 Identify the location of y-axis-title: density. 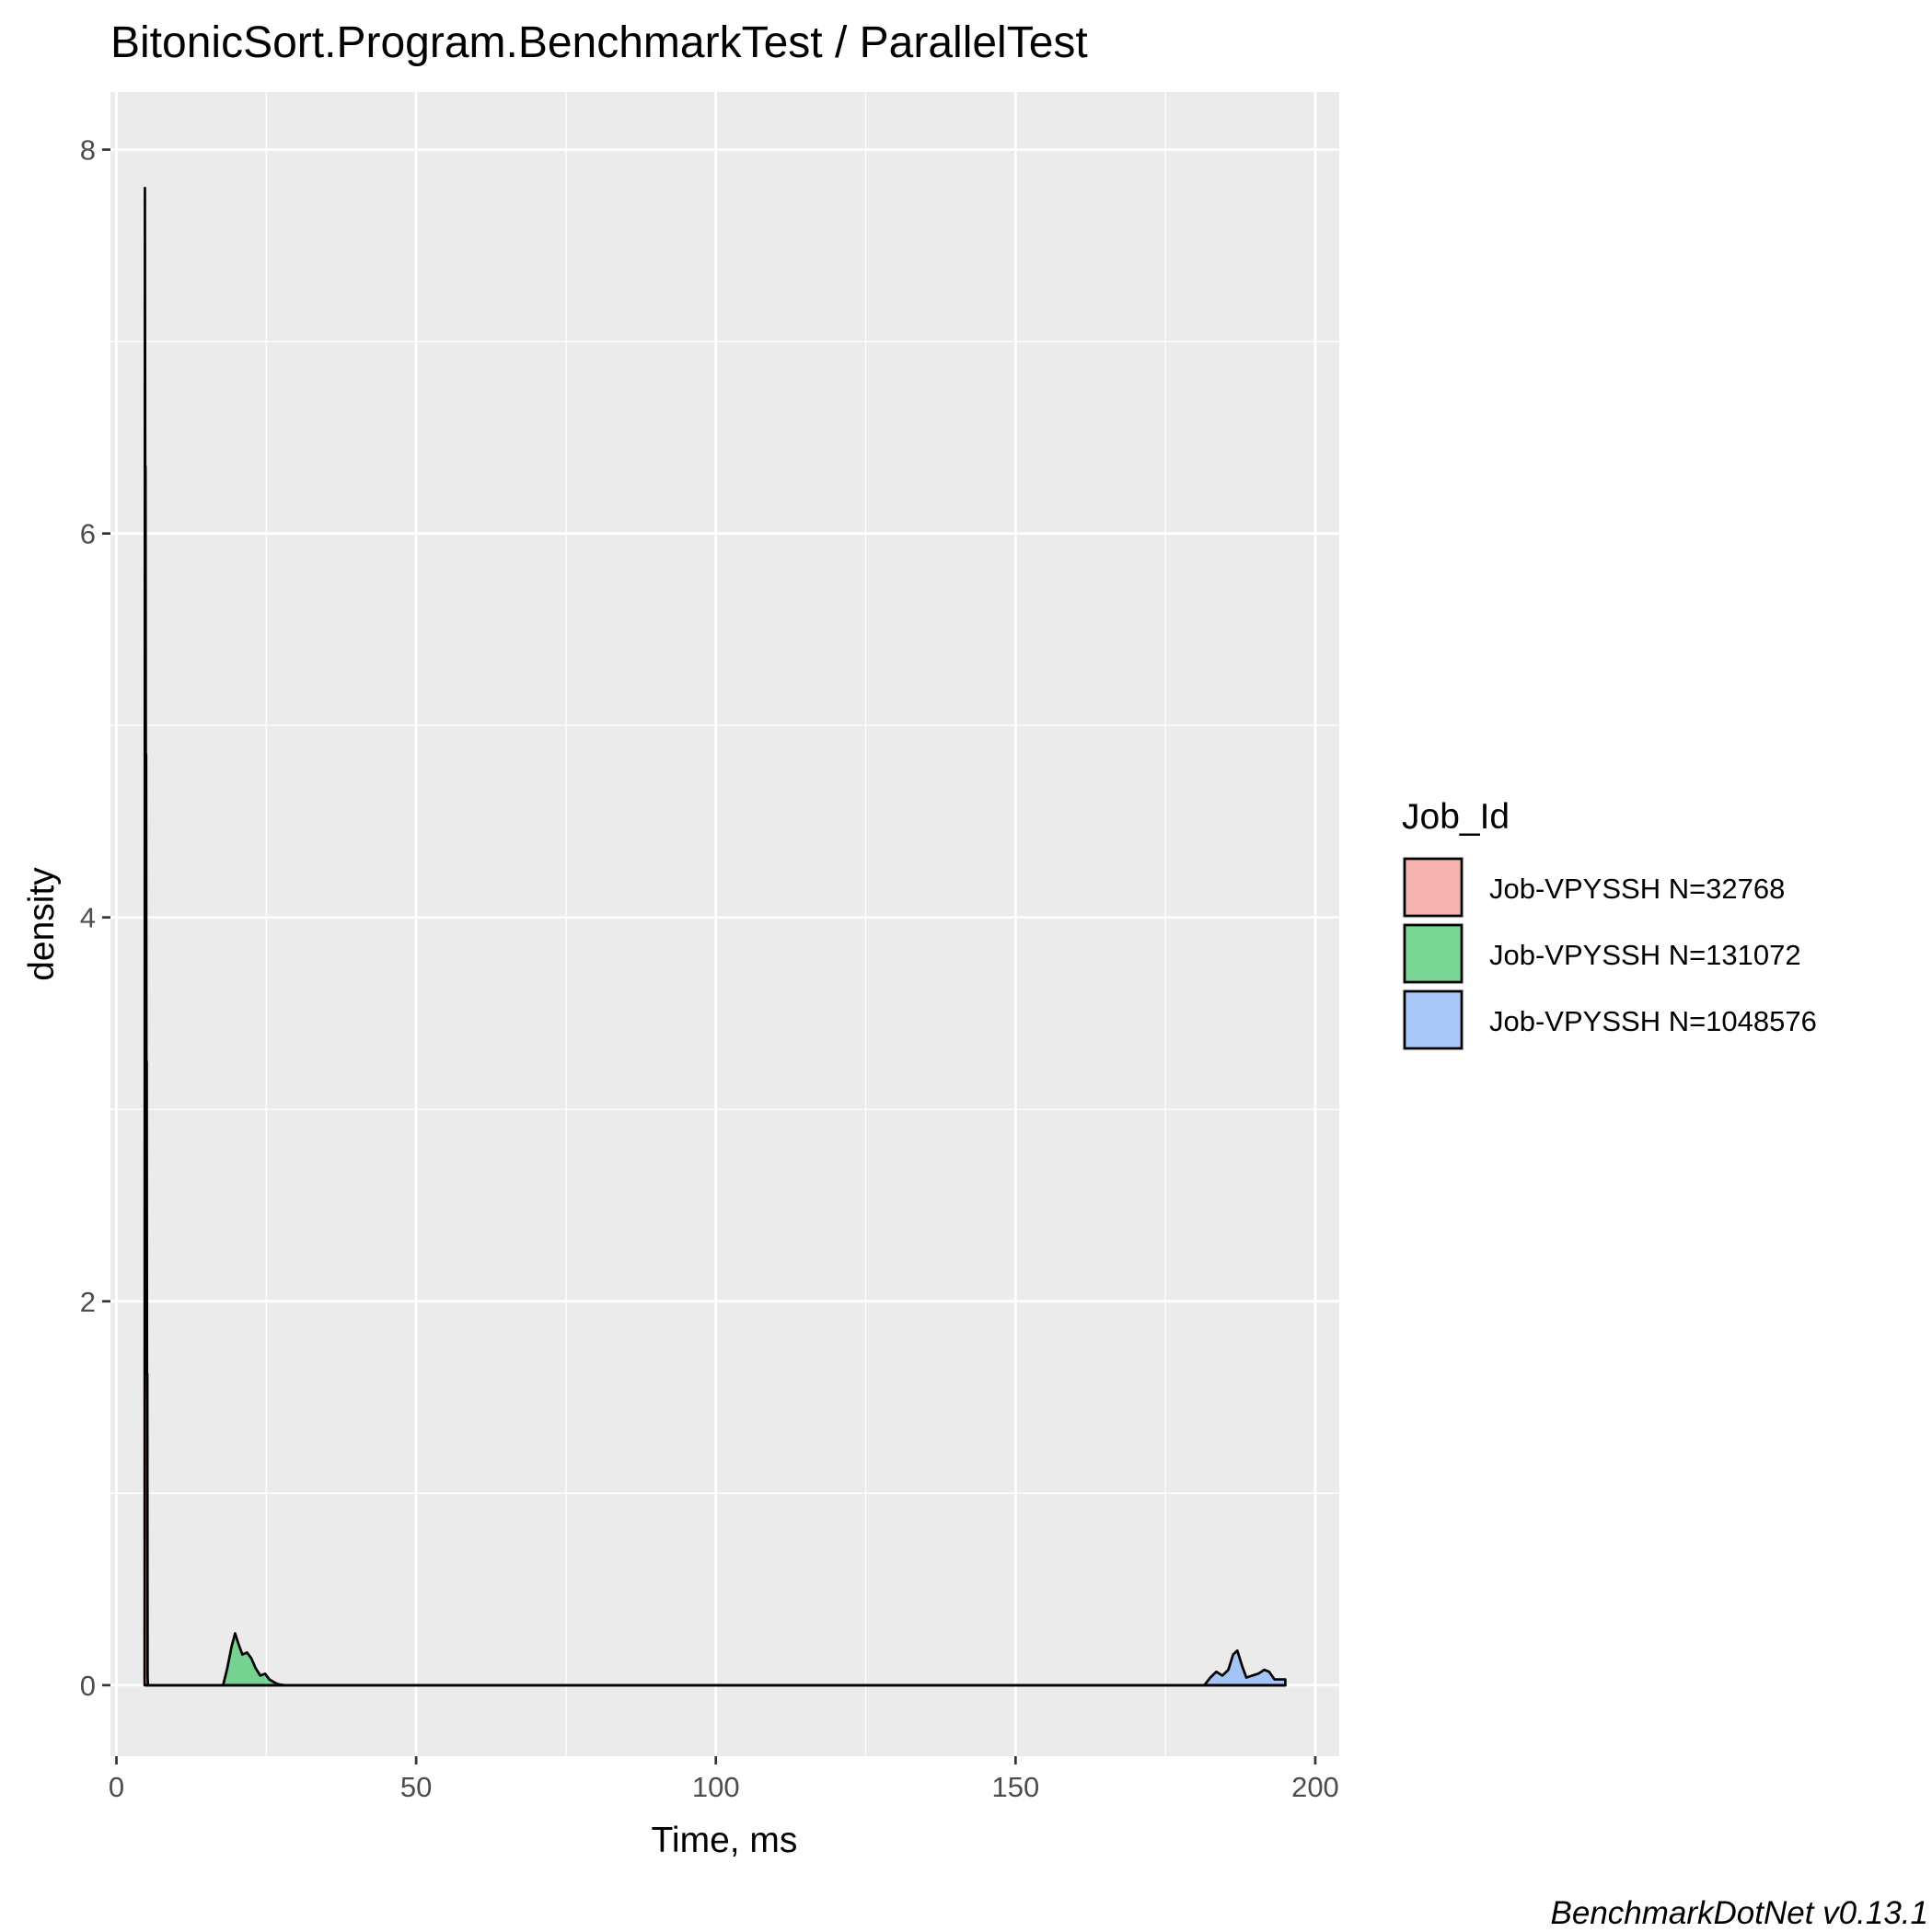
(42, 924).